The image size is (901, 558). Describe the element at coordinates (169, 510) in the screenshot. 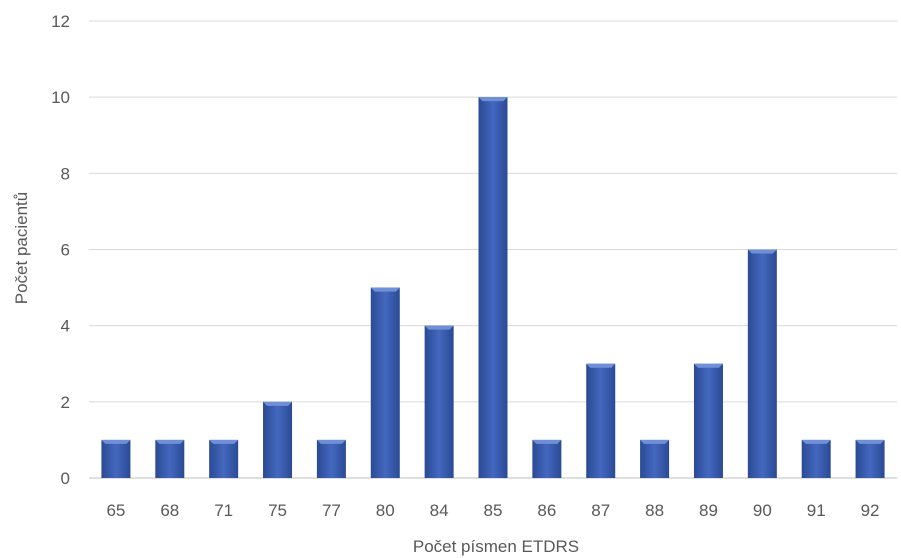

I see `x-tick-label: 68` at that location.